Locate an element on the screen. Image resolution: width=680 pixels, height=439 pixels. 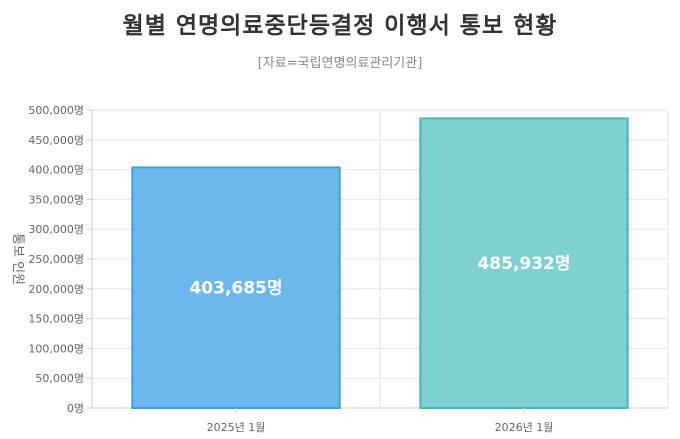
bar-value-label: 485,932명 is located at coordinates (523, 264).